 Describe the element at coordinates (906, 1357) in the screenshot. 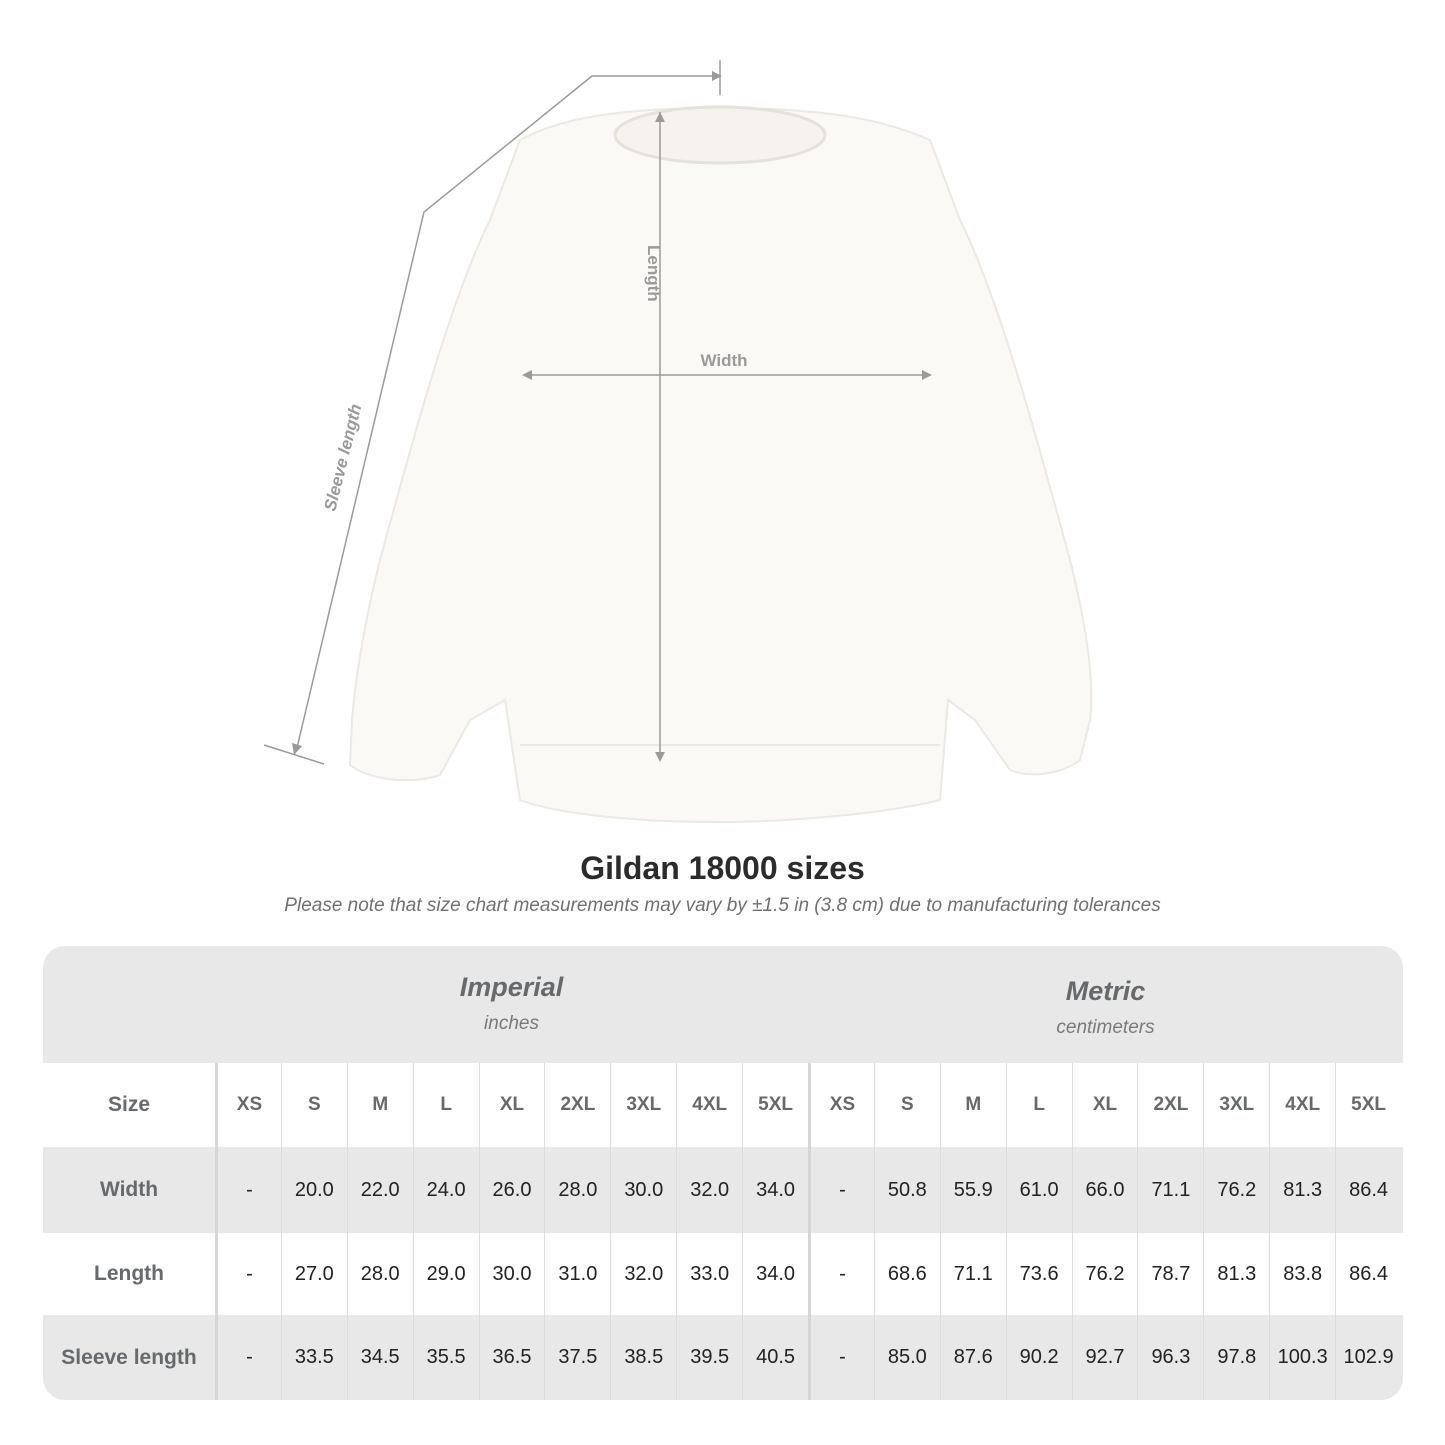

I see `metric-value-S: 85.0` at that location.